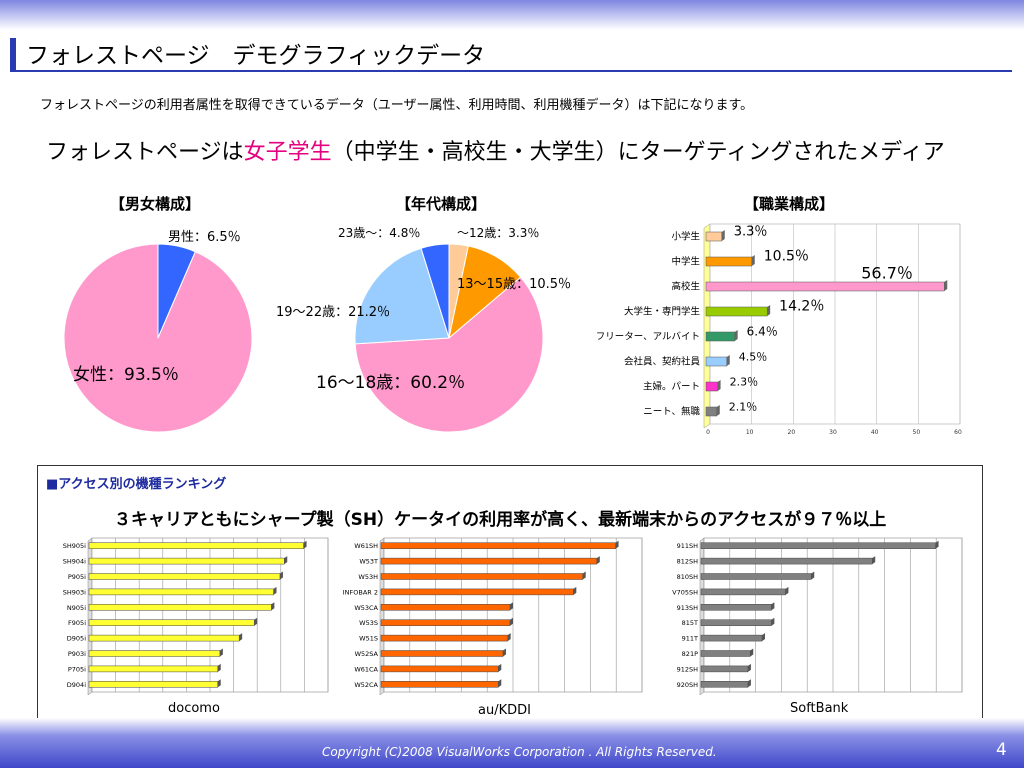 The width and height of the screenshot is (1024, 768). What do you see at coordinates (366, 608) in the screenshot?
I see `kddi-category-label: W53CA` at bounding box center [366, 608].